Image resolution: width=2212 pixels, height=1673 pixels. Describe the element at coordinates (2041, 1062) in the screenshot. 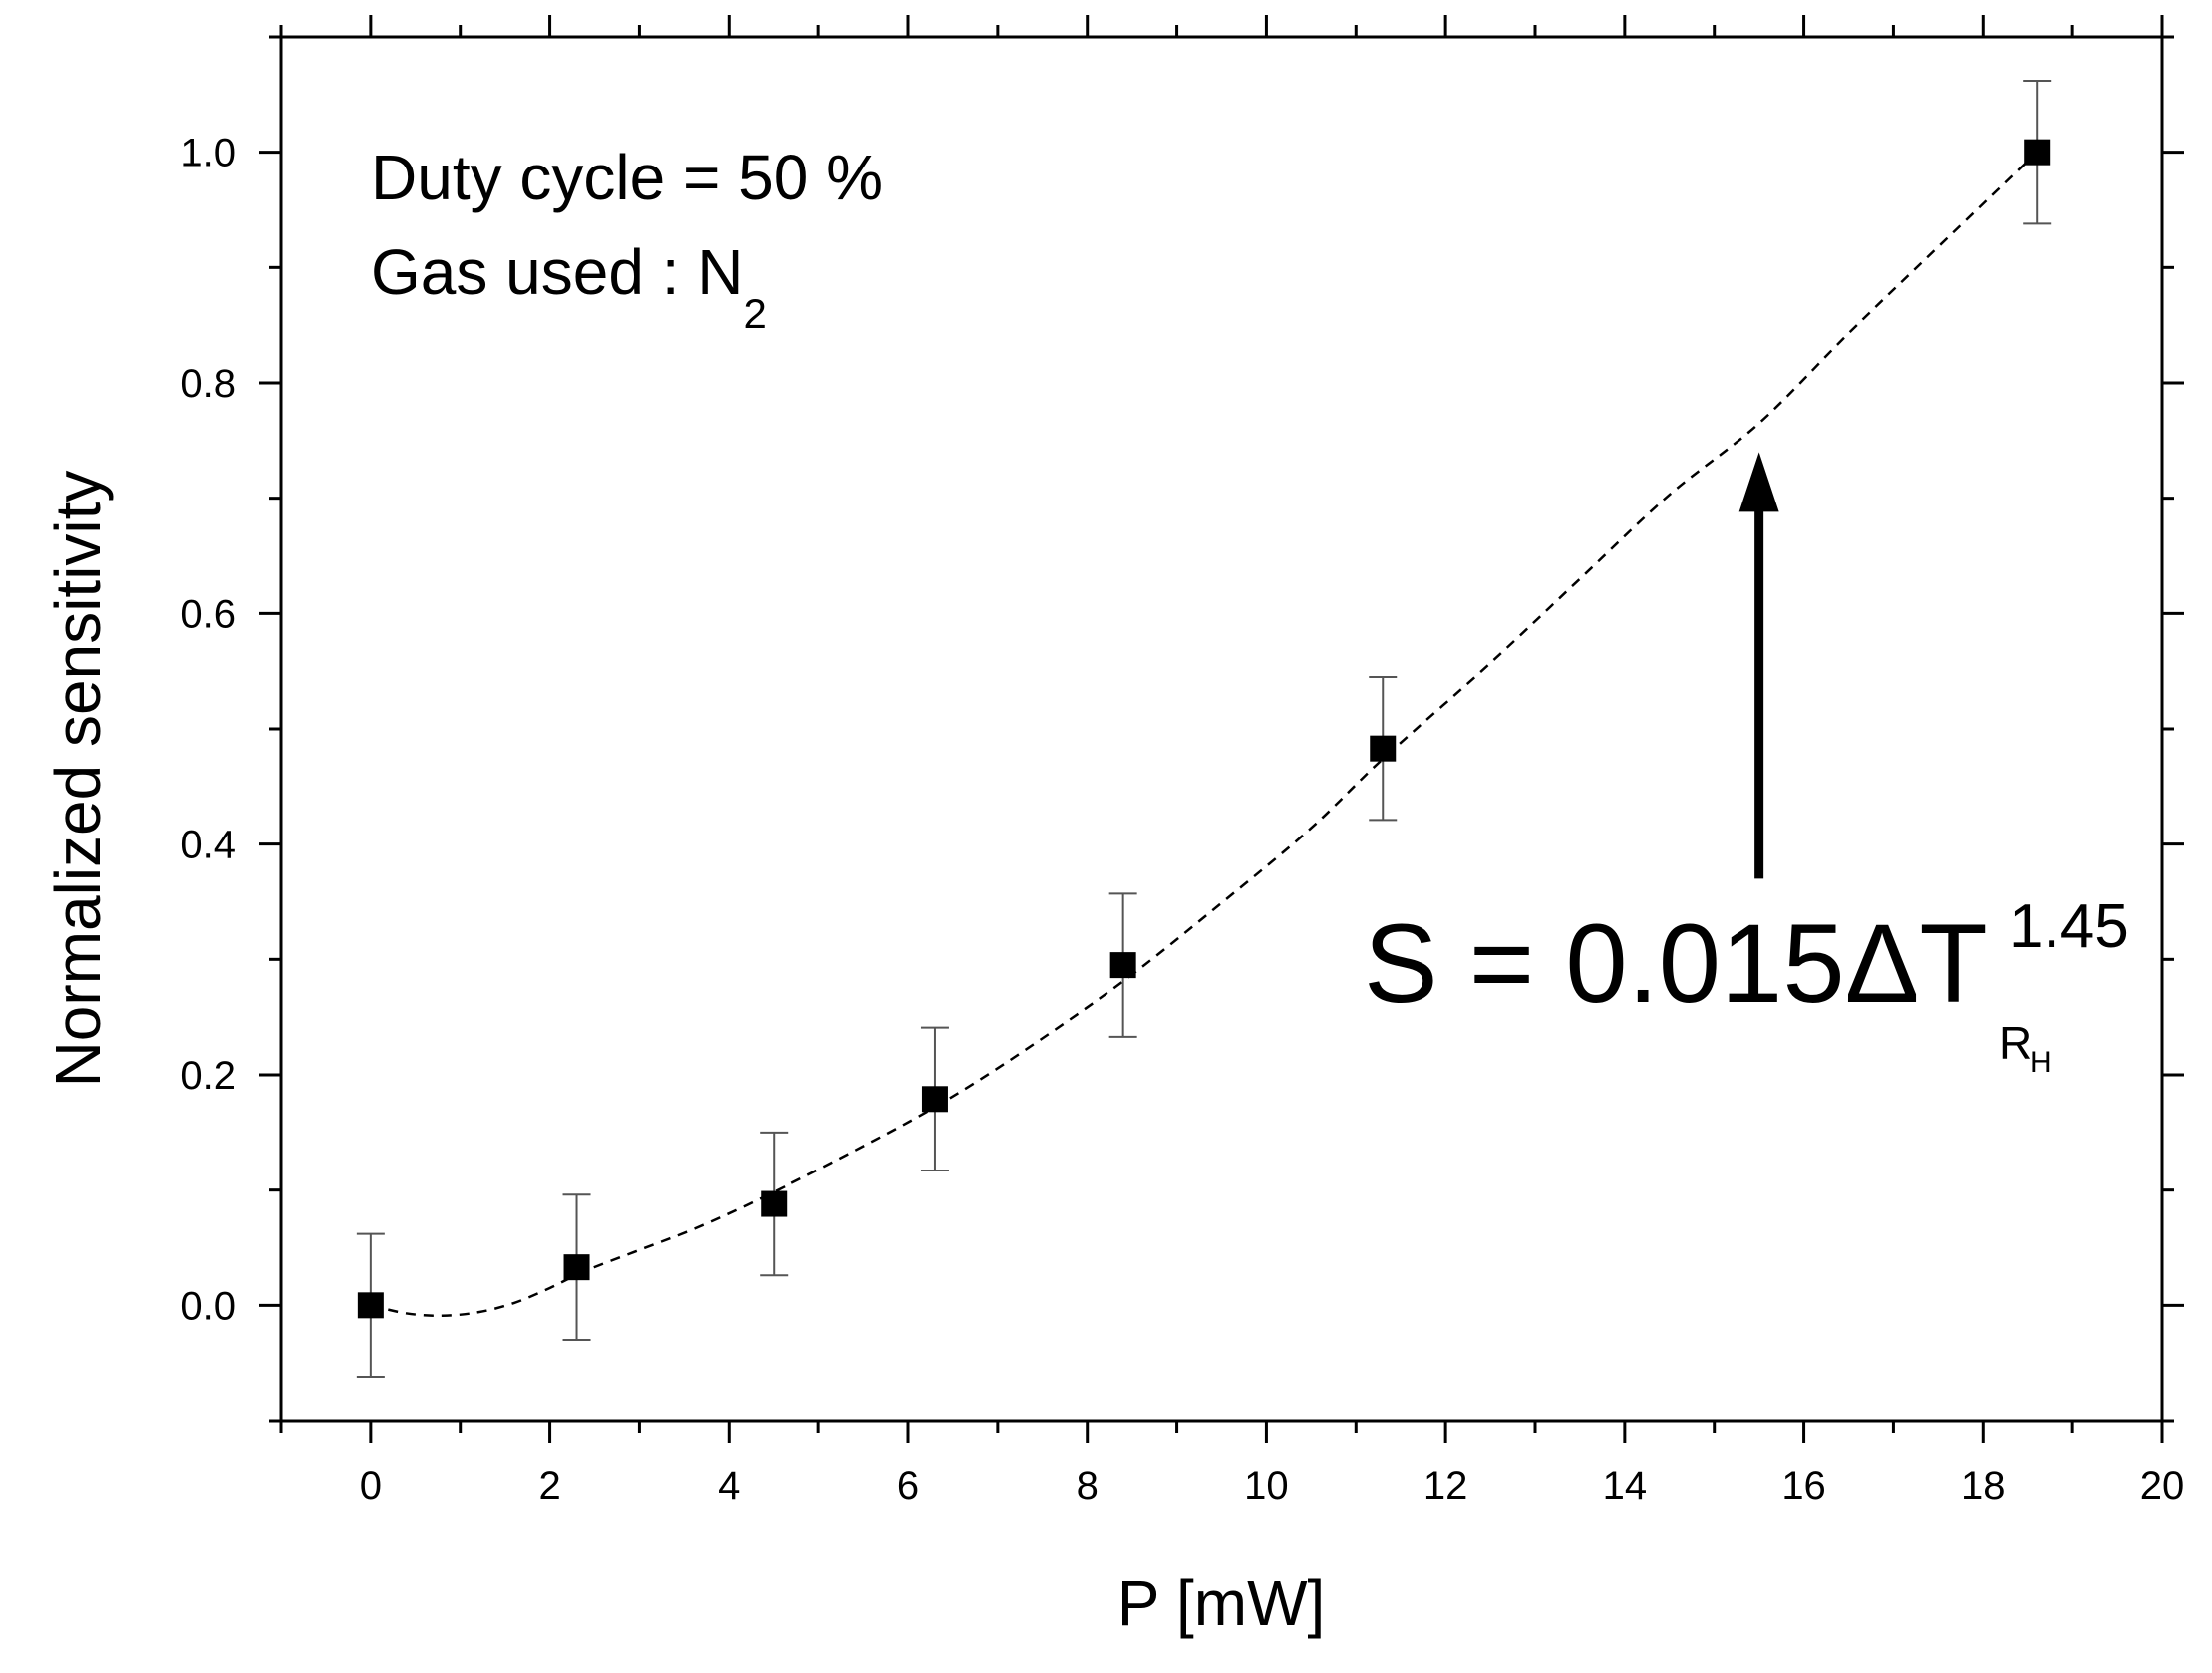

I see `formula-subsubscript: H` at that location.